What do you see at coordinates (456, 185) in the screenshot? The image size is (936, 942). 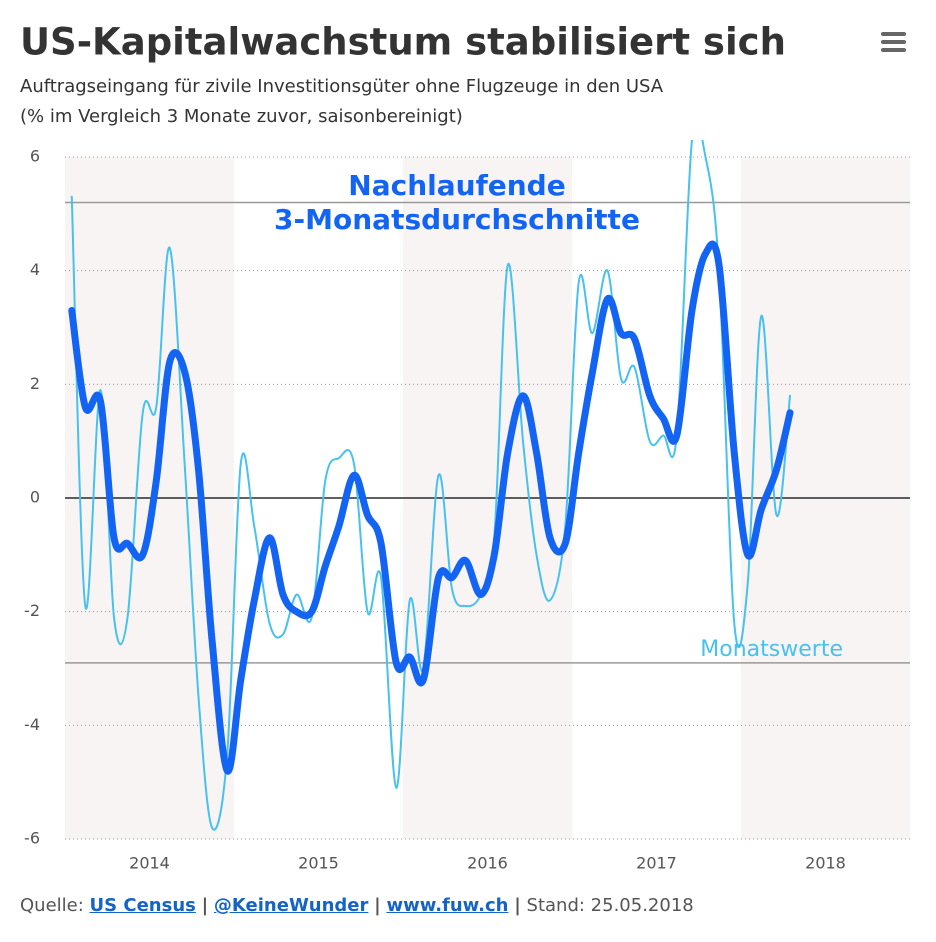 I see `annotation: Nachlaufende` at bounding box center [456, 185].